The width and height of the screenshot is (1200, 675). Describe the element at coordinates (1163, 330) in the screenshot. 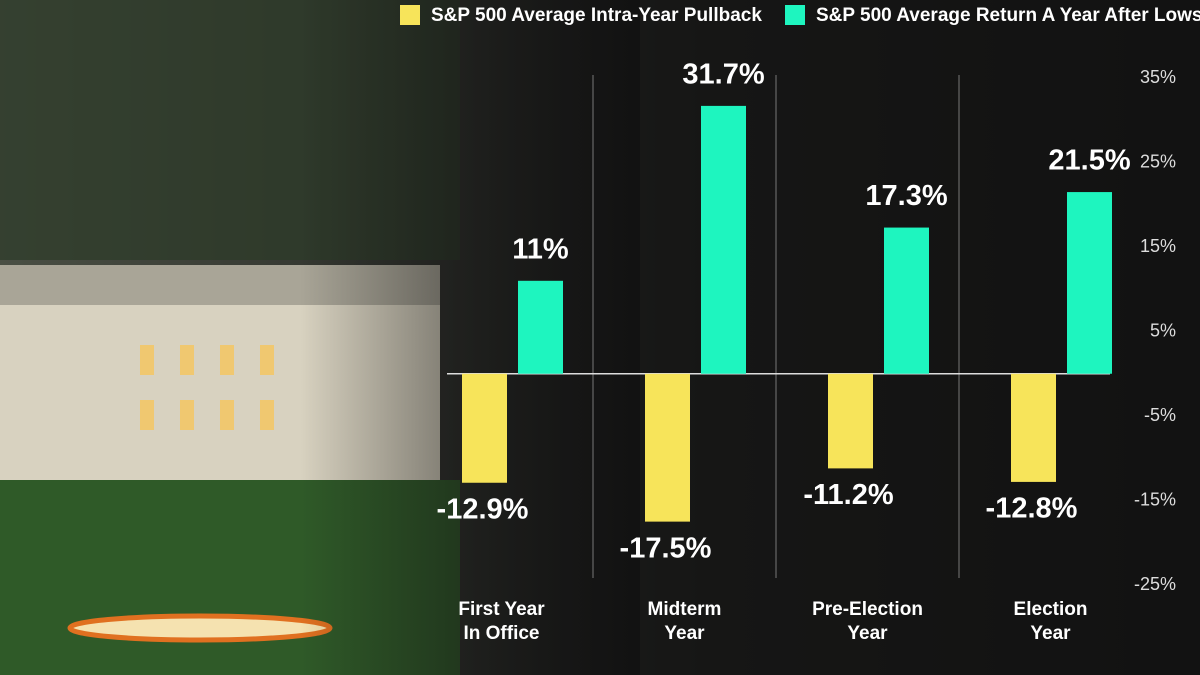

I see `y-tick-label: 5%` at that location.